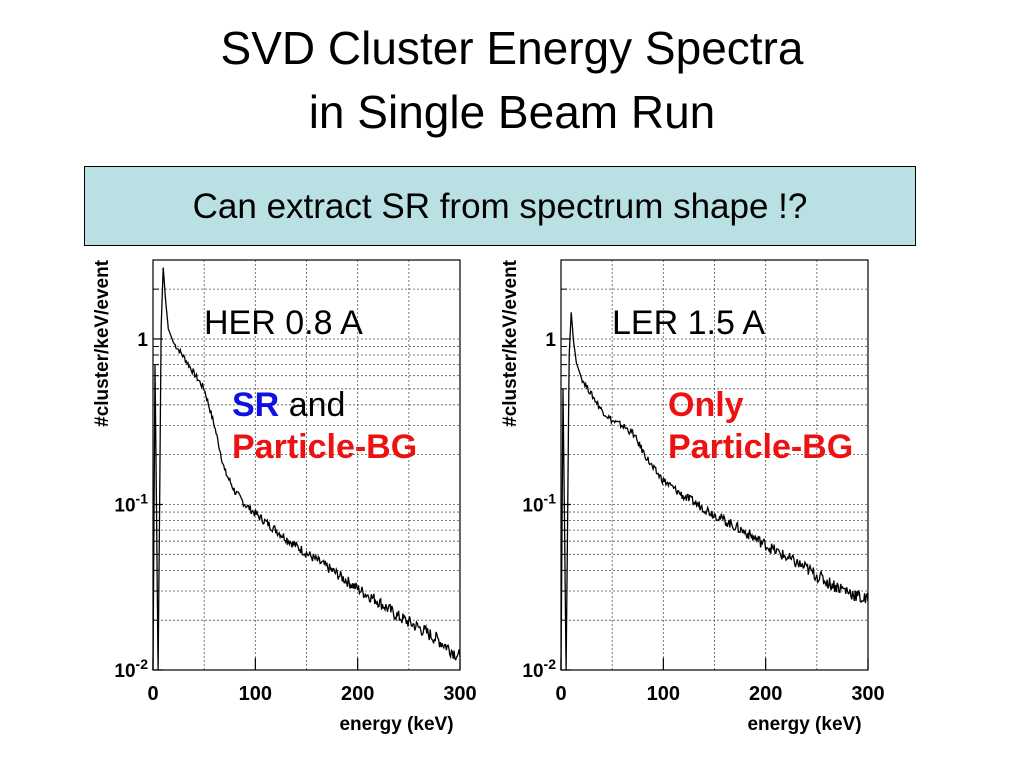 The image size is (1024, 768). What do you see at coordinates (325, 447) in the screenshot?
I see `particle-bg-label-left: Particle-BG` at bounding box center [325, 447].